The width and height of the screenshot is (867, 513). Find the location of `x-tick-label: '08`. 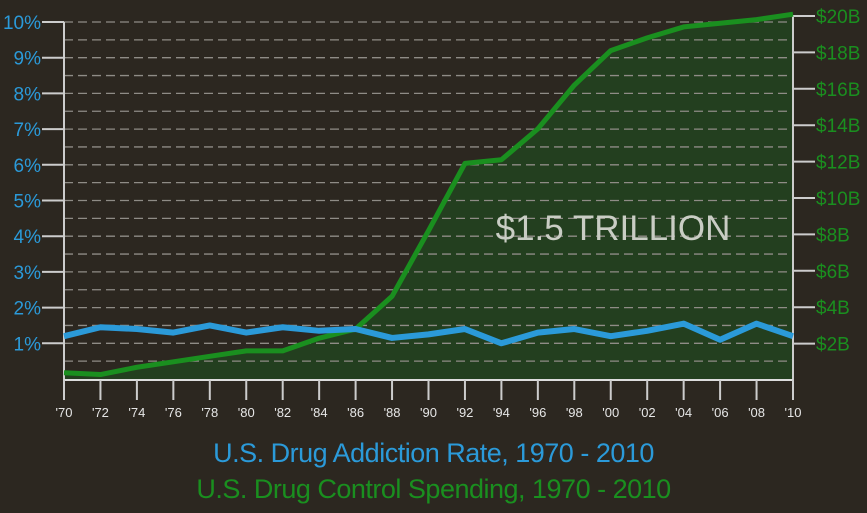

x-tick-label: '08 is located at coordinates (756, 412).